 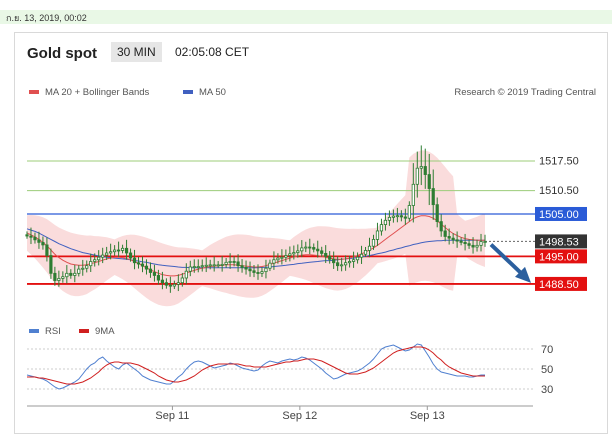 I want to click on level-label-1517.50: 1517.50, so click(x=559, y=161).